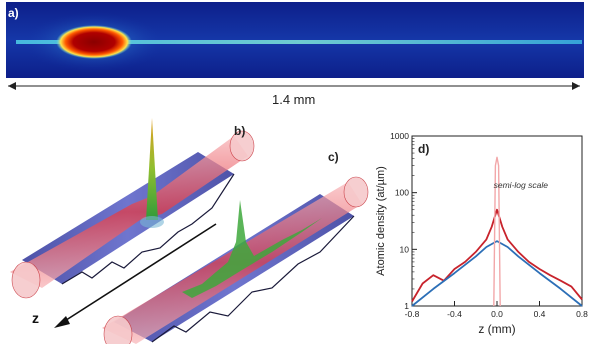  What do you see at coordinates (381, 221) in the screenshot?
I see `y-axis-label: Atomic density (at/µm)` at bounding box center [381, 221].